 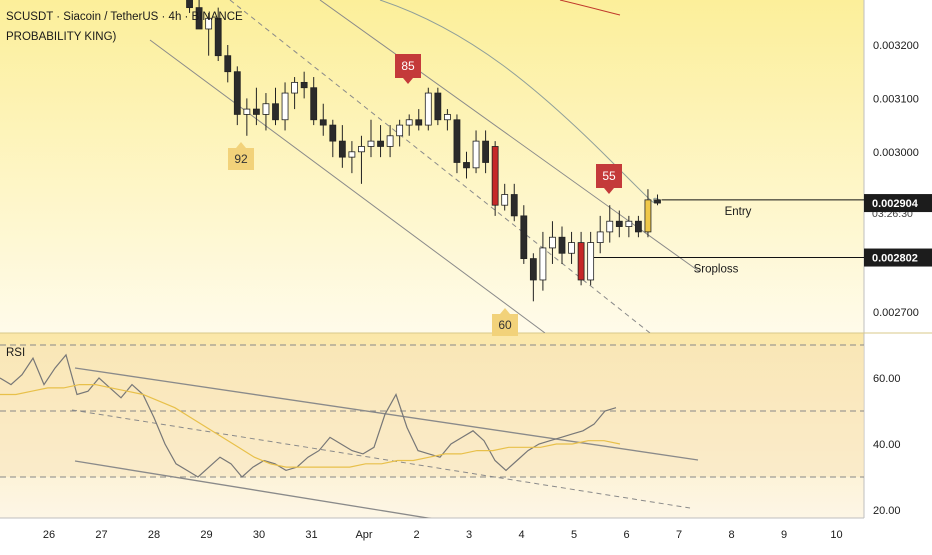 What do you see at coordinates (784, 535) in the screenshot?
I see `time-axis-label: 9` at bounding box center [784, 535].